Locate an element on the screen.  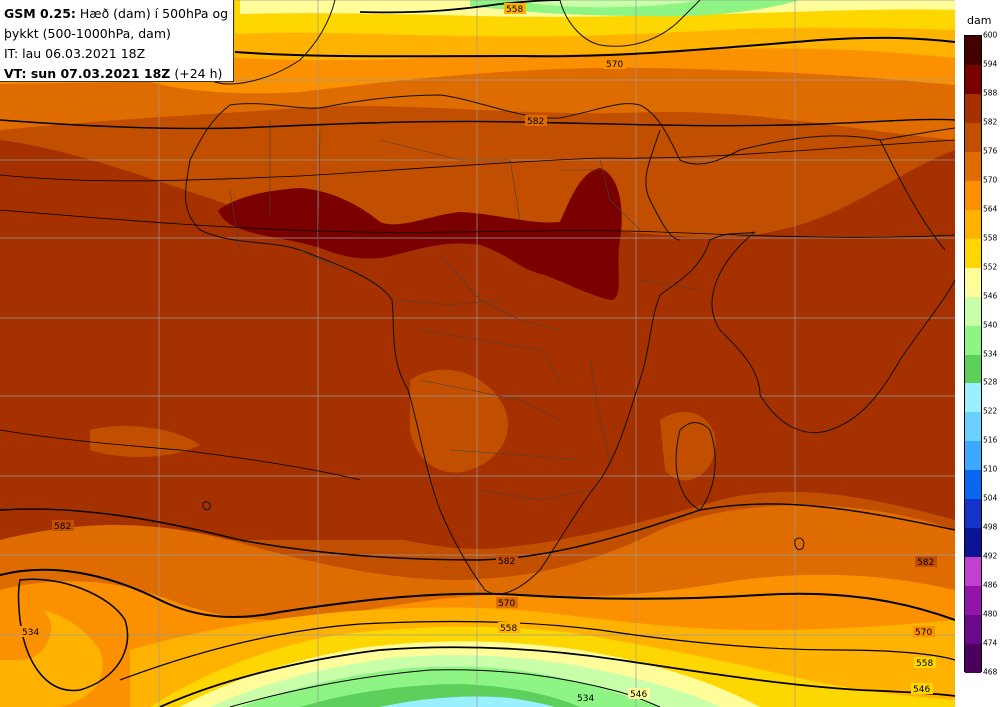
contour-label-558-east: 558 is located at coordinates (924, 664).